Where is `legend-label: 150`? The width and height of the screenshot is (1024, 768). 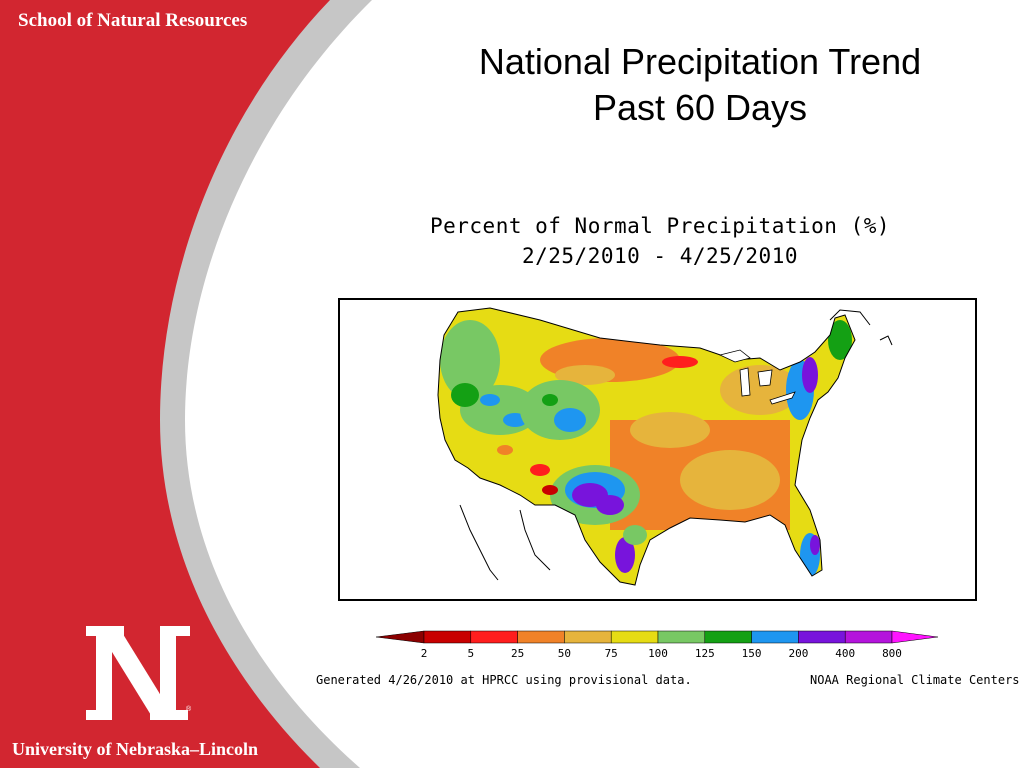 legend-label: 150 is located at coordinates (752, 653).